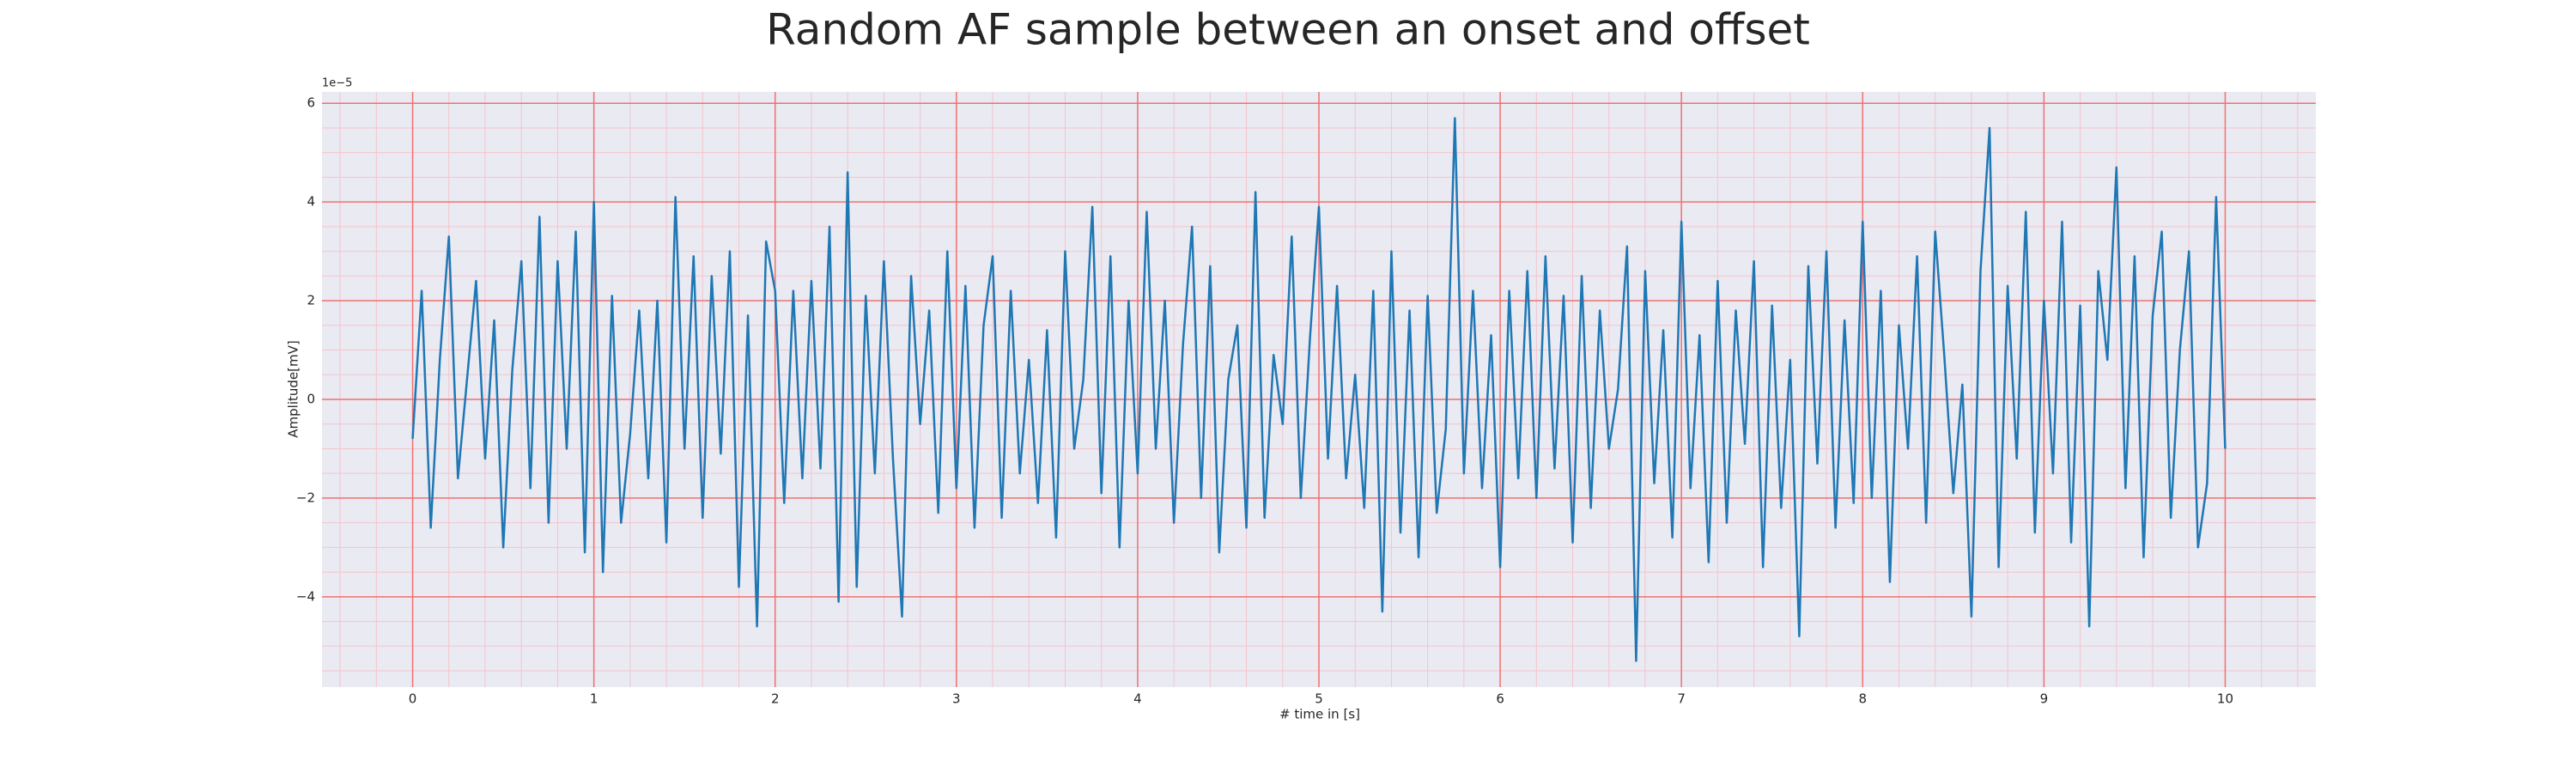 The image size is (2576, 773). Describe the element at coordinates (2045, 699) in the screenshot. I see `x-tick-label: 9` at that location.